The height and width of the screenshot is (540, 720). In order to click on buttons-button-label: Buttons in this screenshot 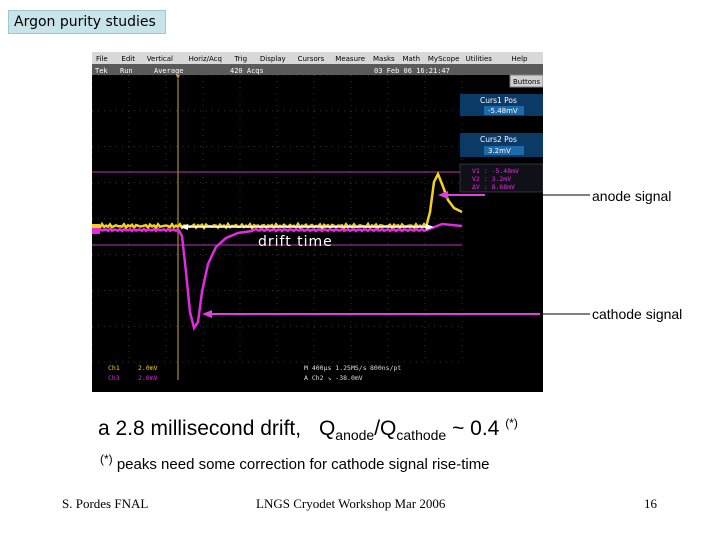, I will do `click(526, 82)`.